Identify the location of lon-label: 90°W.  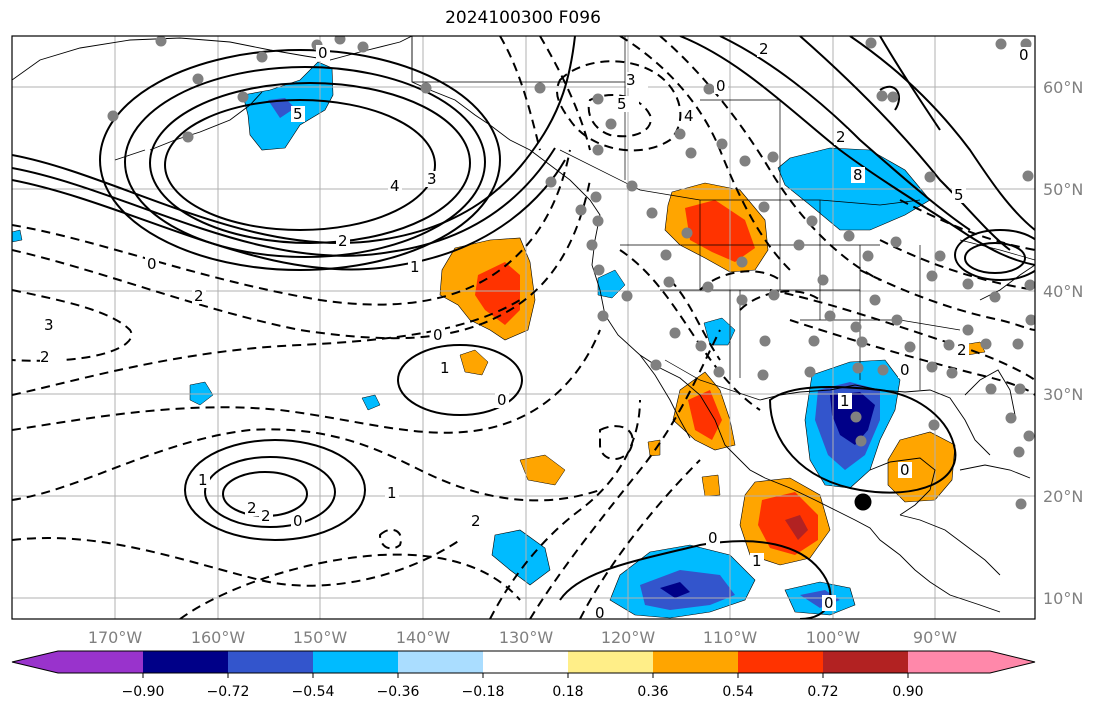
(935, 637).